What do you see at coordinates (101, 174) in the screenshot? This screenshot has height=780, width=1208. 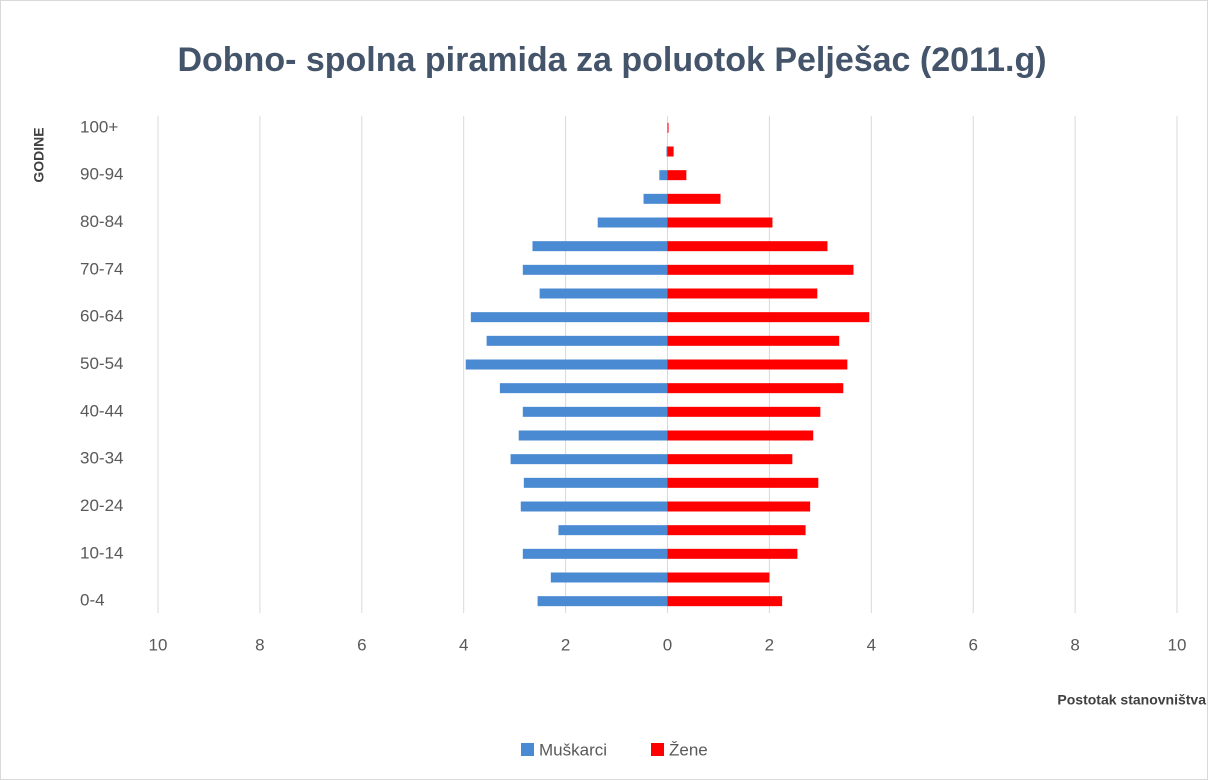 I see `y-tick-label: 90-94` at bounding box center [101, 174].